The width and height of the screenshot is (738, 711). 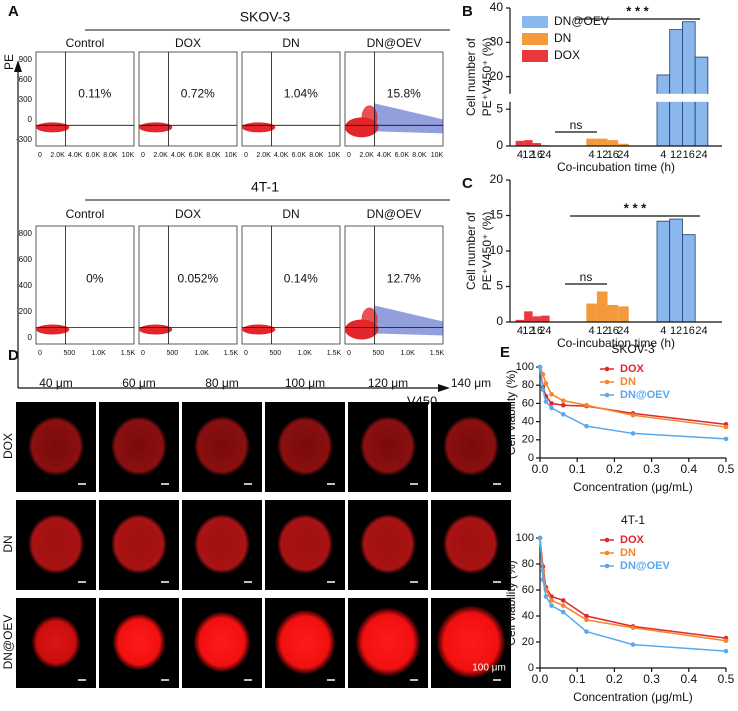 I want to click on y-tick-label: 20, so click(x=528, y=642).